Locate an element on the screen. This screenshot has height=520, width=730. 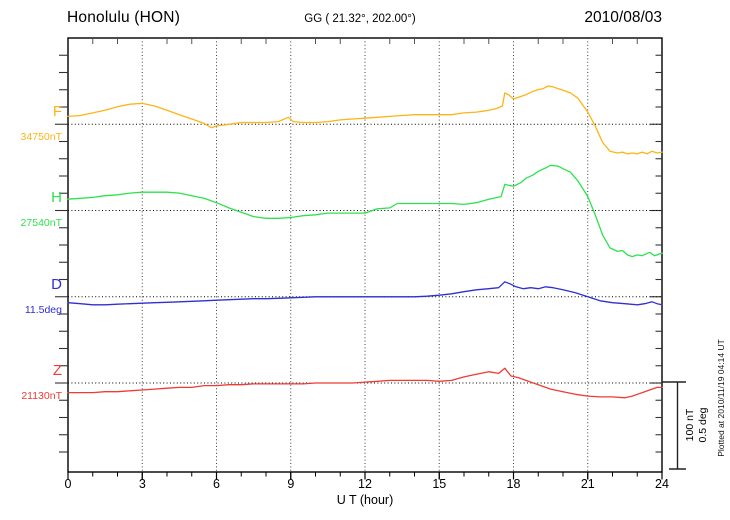
baseline-value-H: 27540nT is located at coordinates (41, 223).